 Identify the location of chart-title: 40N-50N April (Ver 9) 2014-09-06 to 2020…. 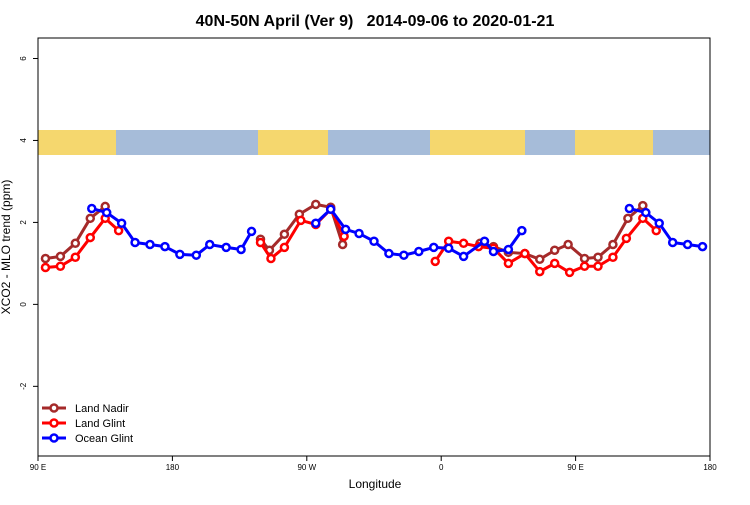
(375, 21).